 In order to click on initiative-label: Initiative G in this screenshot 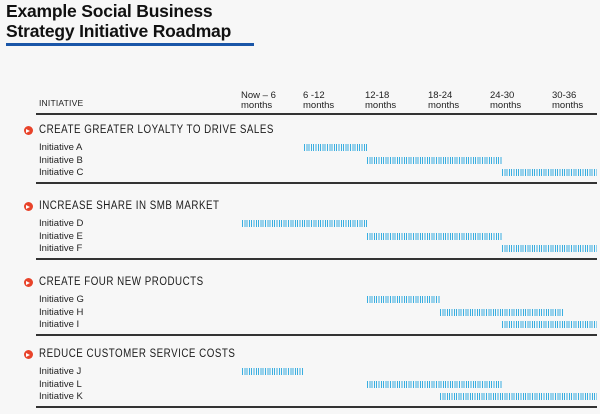, I will do `click(61, 299)`.